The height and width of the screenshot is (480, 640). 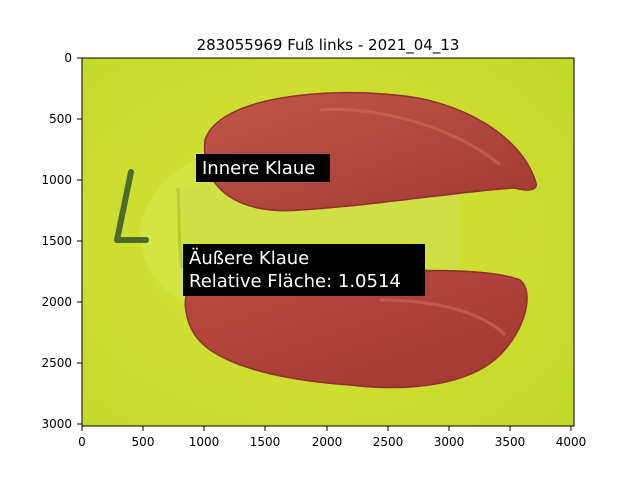 I want to click on annotation-inner-claw: Innere Klaue, so click(x=263, y=168).